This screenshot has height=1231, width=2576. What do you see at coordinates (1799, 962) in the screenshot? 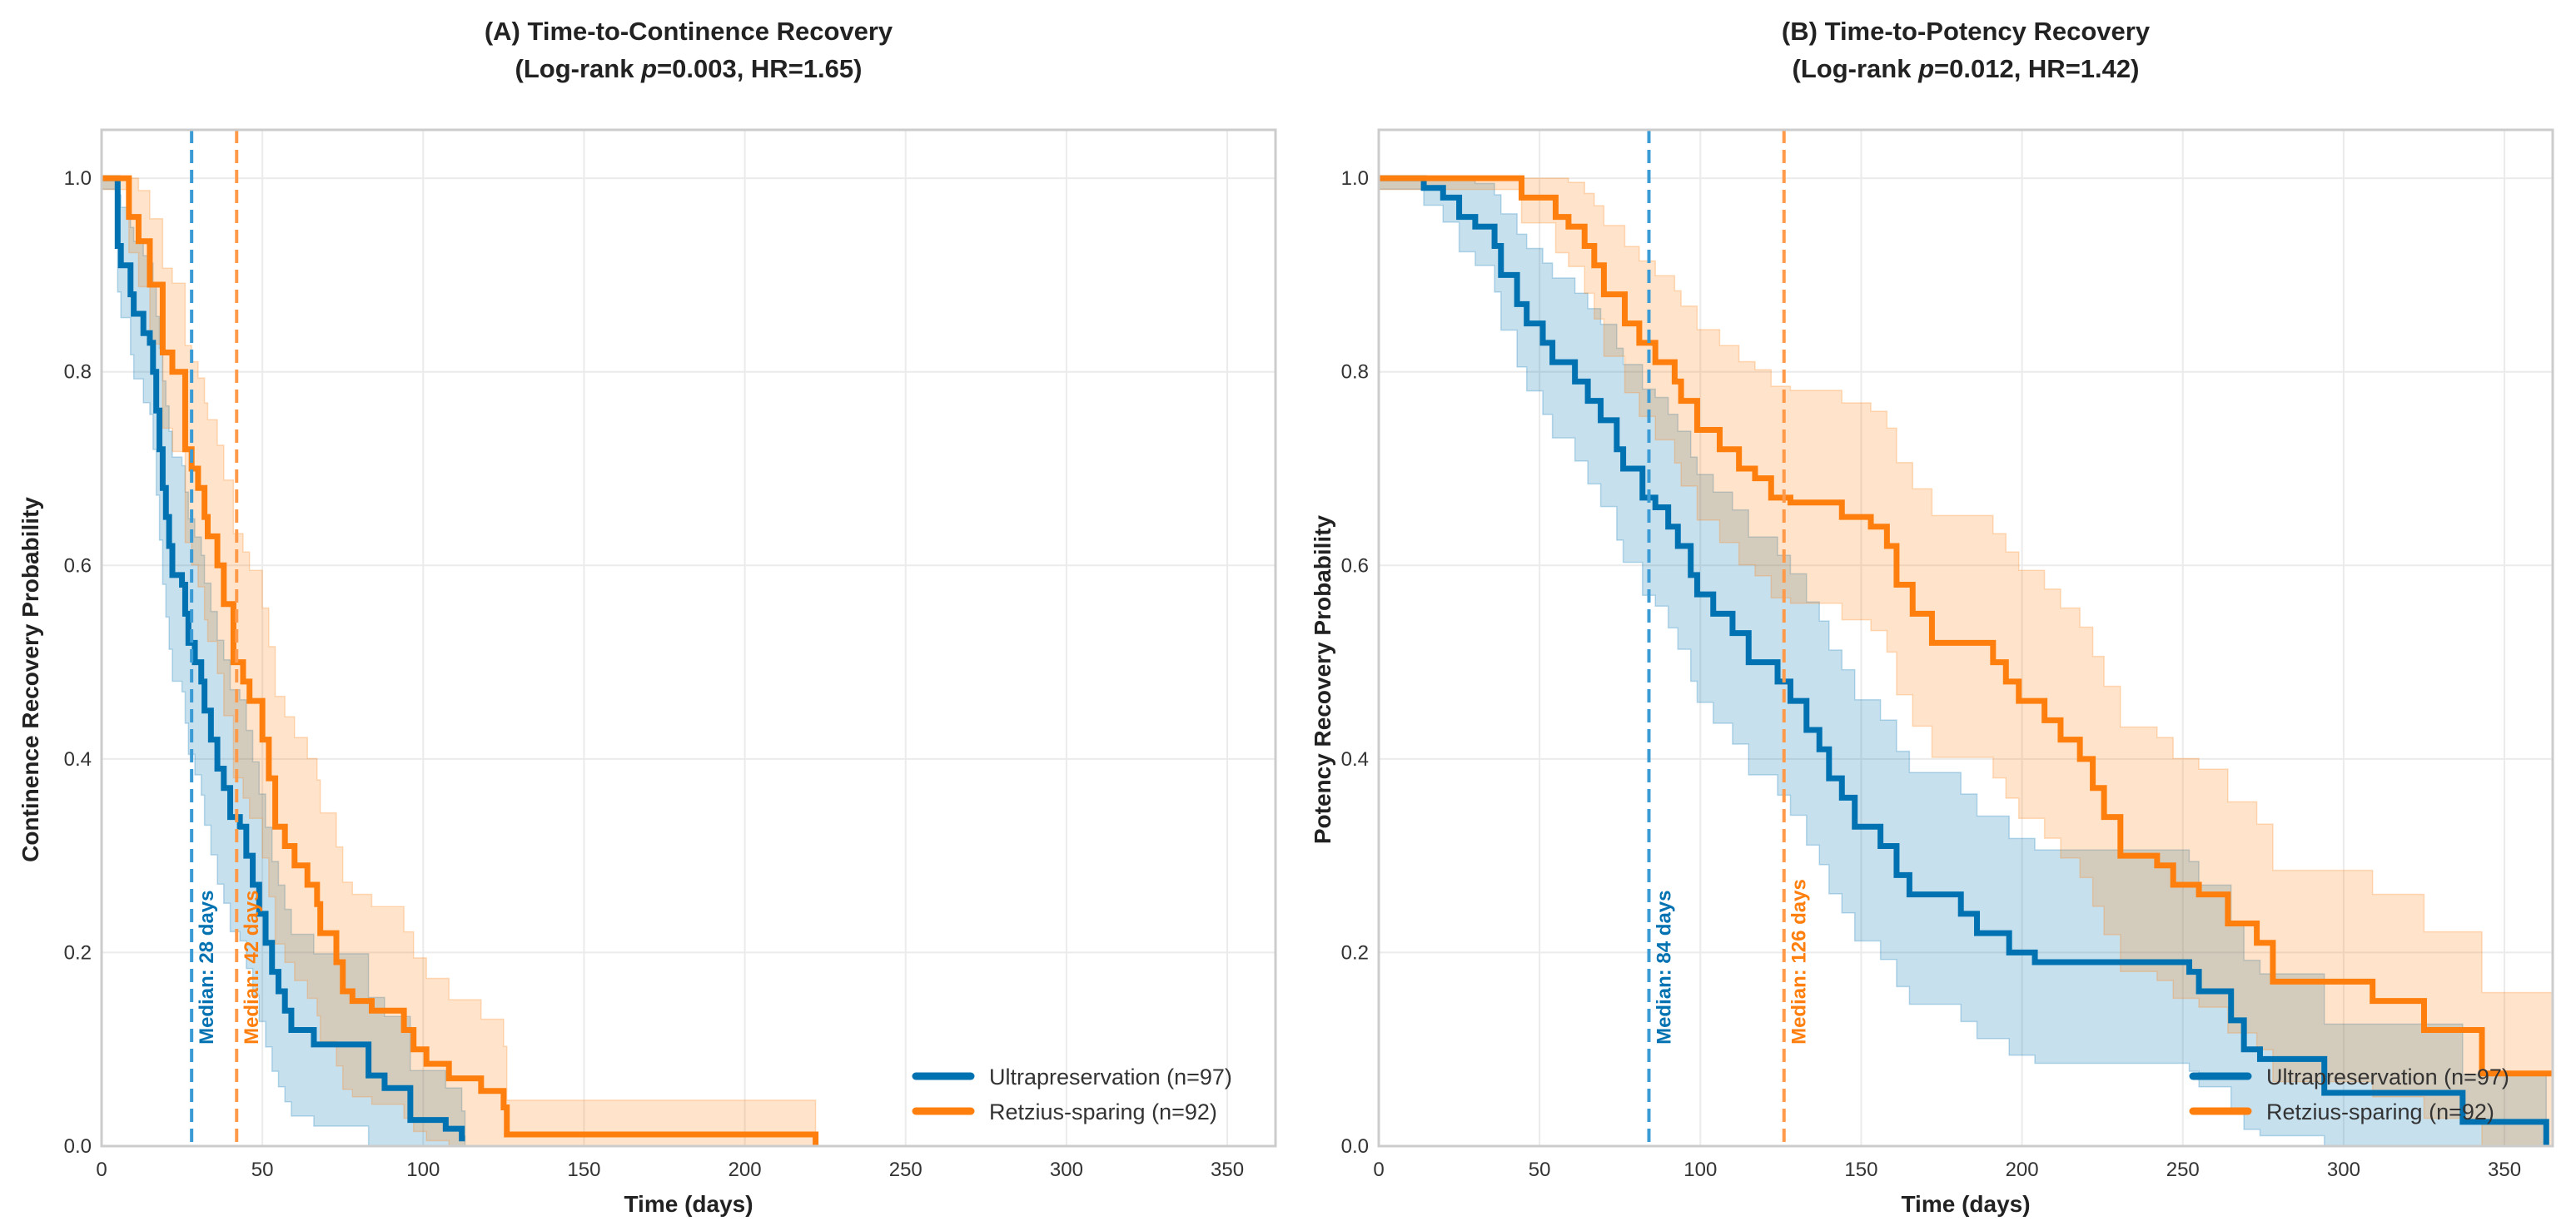
I see `median-label-retzius: Median: 126 days` at bounding box center [1799, 962].